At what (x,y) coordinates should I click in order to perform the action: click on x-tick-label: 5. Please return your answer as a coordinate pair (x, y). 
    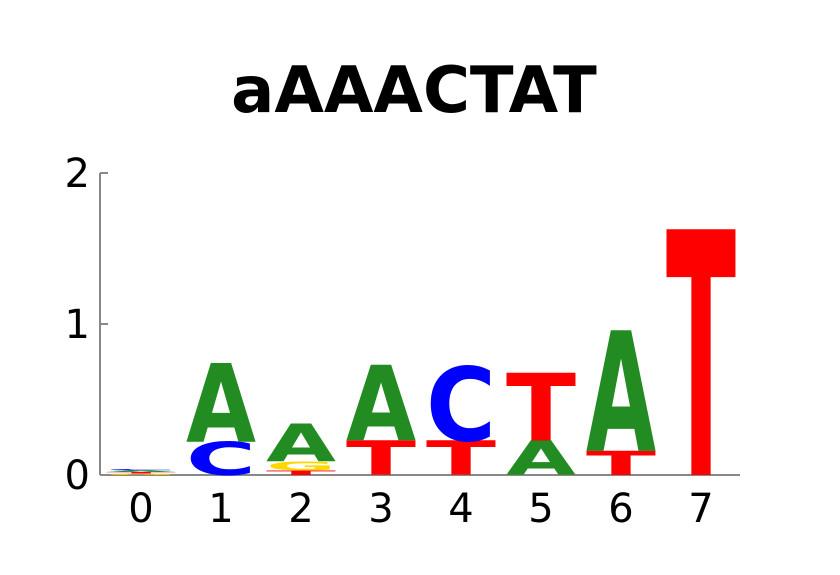
    Looking at the image, I should click on (540, 509).